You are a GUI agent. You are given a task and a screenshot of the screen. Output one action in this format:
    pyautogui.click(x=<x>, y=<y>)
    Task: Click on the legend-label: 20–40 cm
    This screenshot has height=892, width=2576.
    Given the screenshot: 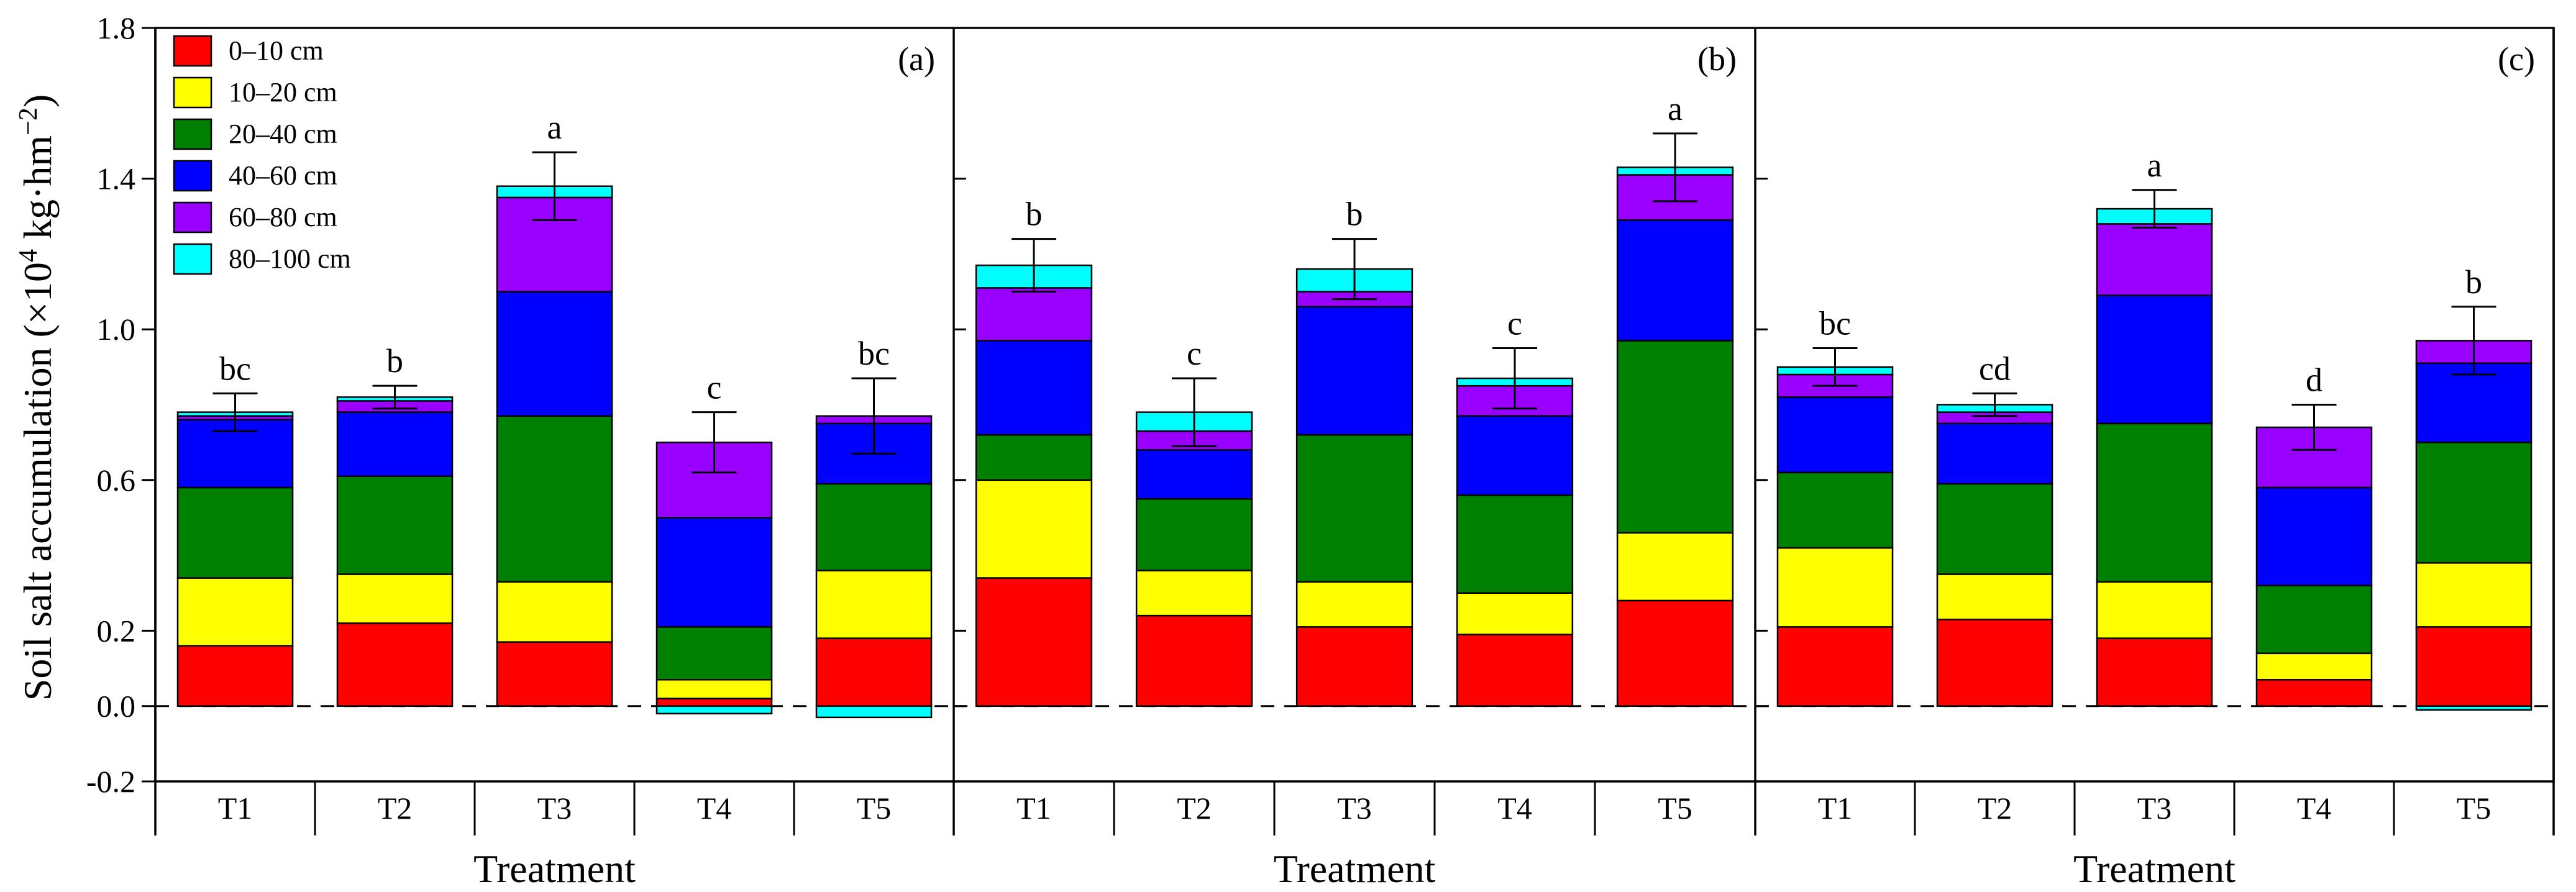 What is the action you would take?
    pyautogui.click(x=283, y=134)
    